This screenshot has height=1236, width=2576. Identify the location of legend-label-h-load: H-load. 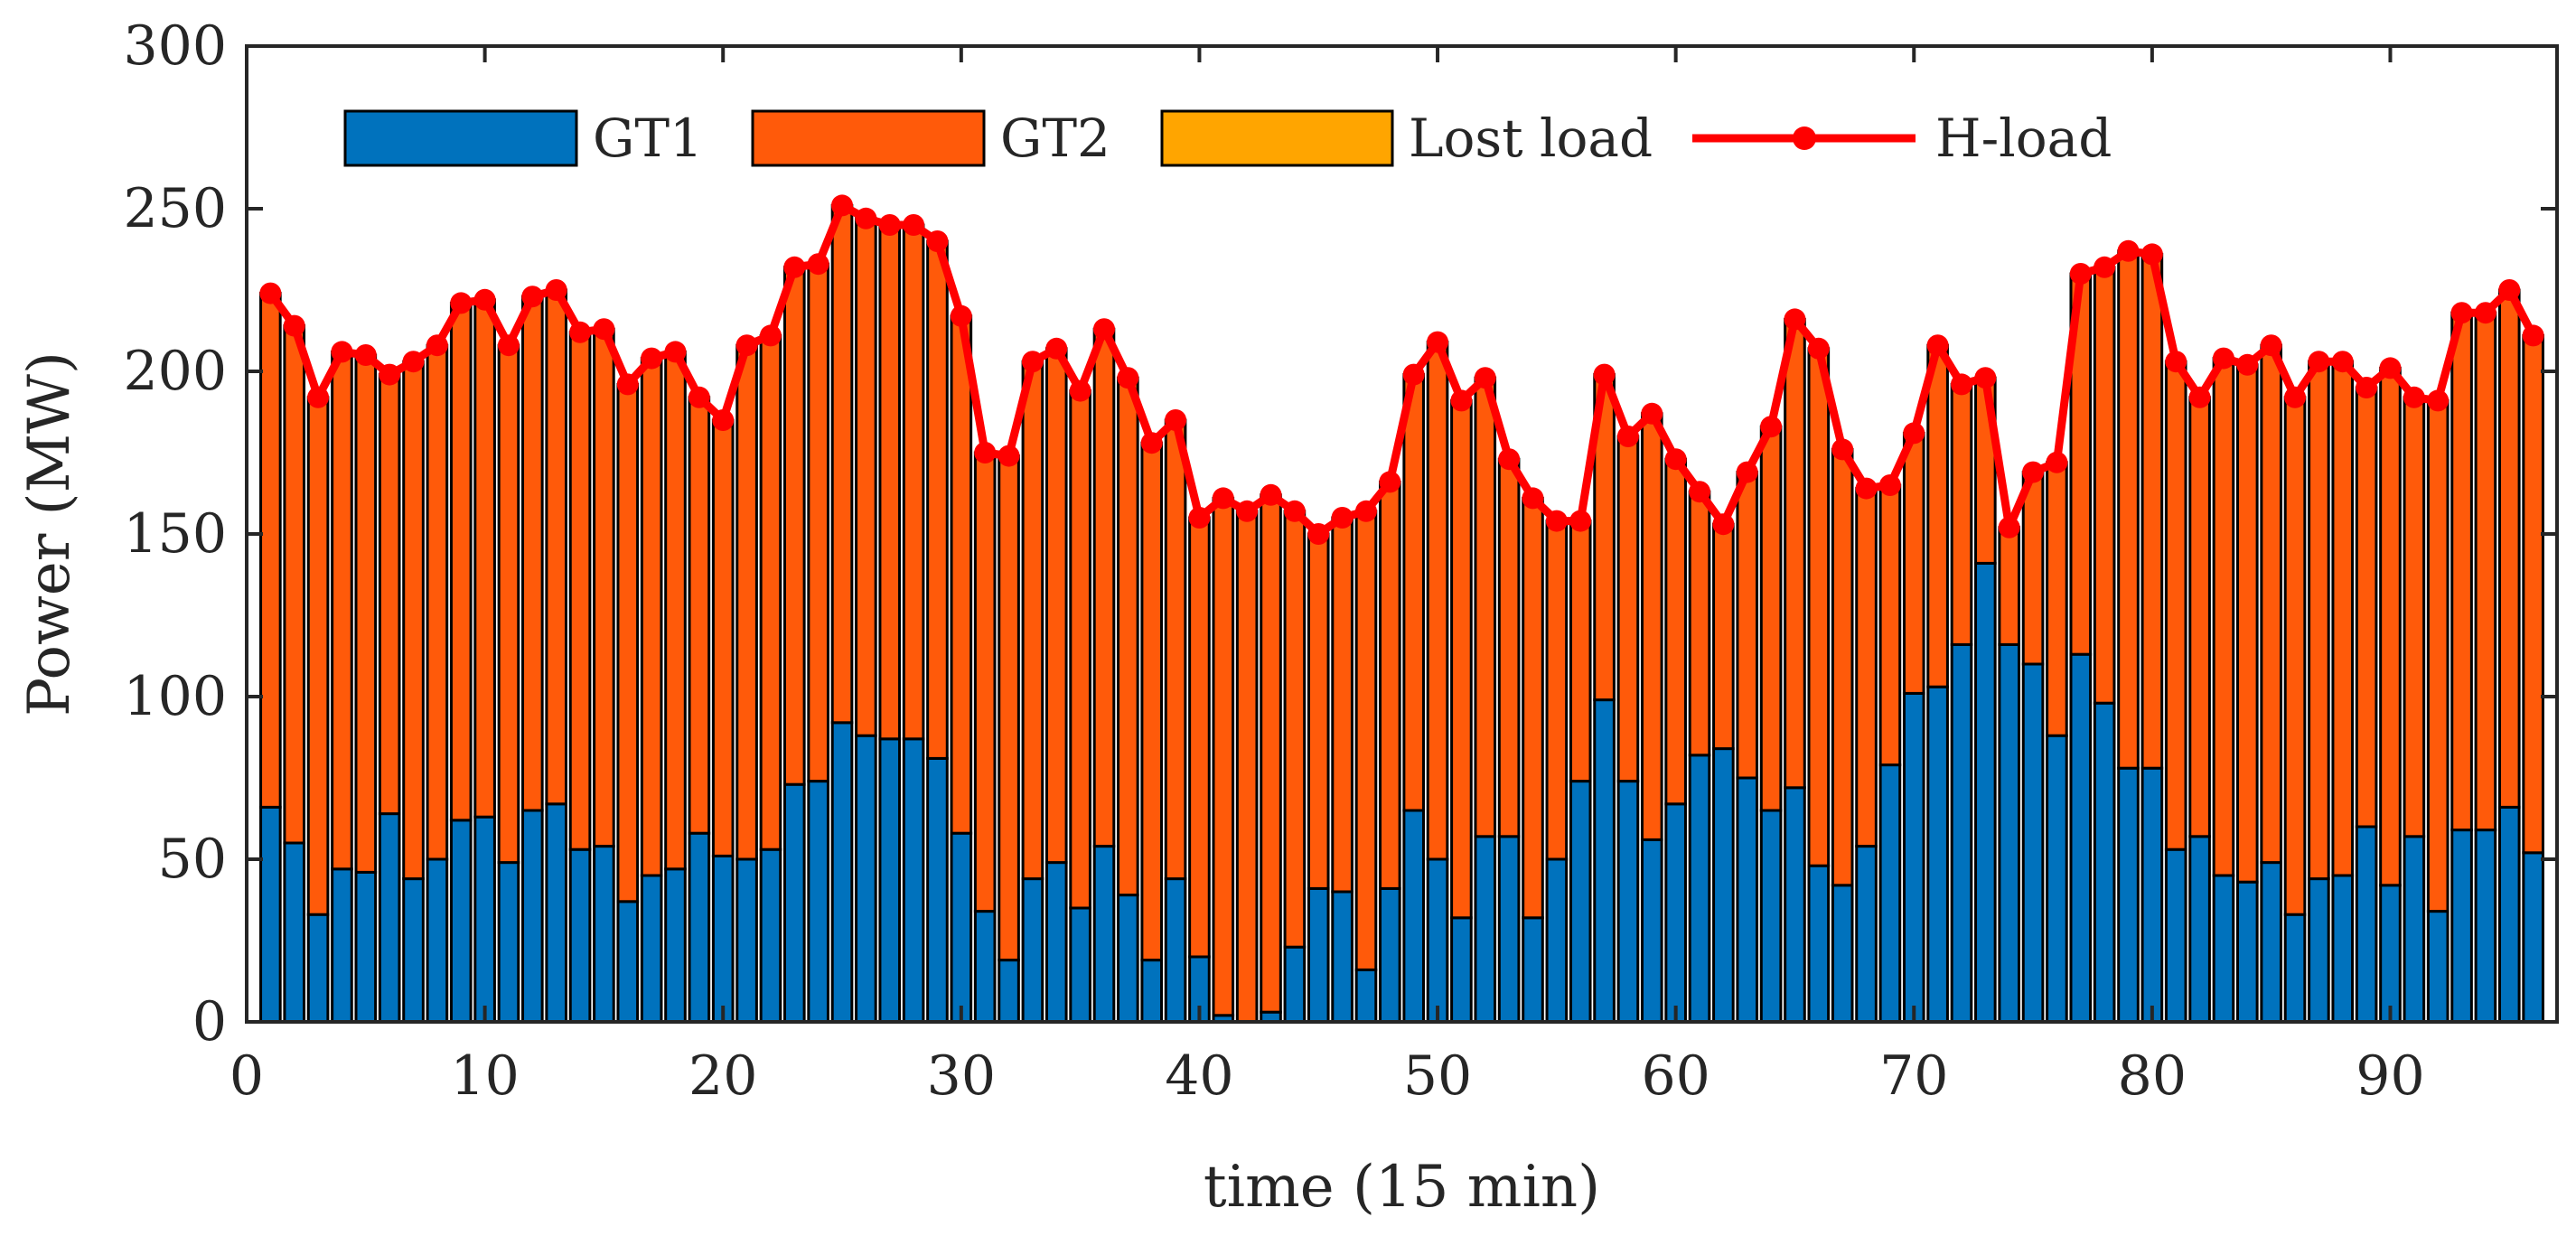
(2023, 138).